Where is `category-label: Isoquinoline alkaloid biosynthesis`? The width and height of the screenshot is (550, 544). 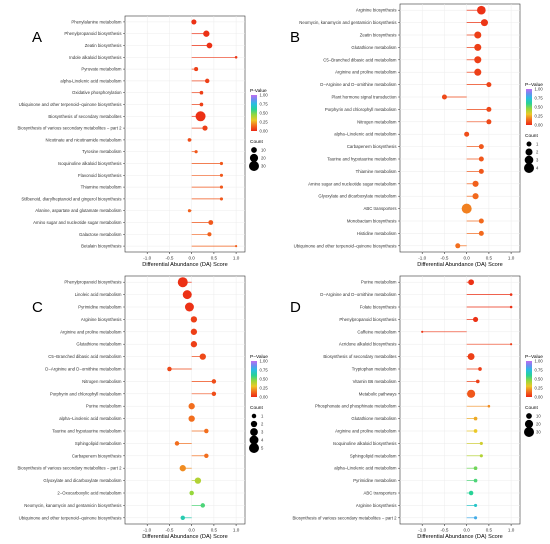
category-label: Isoquinoline alkaloid biosynthesis is located at coordinates (90, 163).